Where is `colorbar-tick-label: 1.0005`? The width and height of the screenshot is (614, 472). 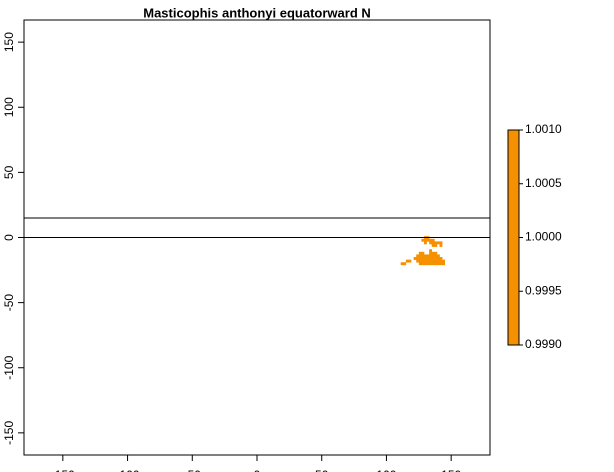 colorbar-tick-label: 1.0005 is located at coordinates (543, 183).